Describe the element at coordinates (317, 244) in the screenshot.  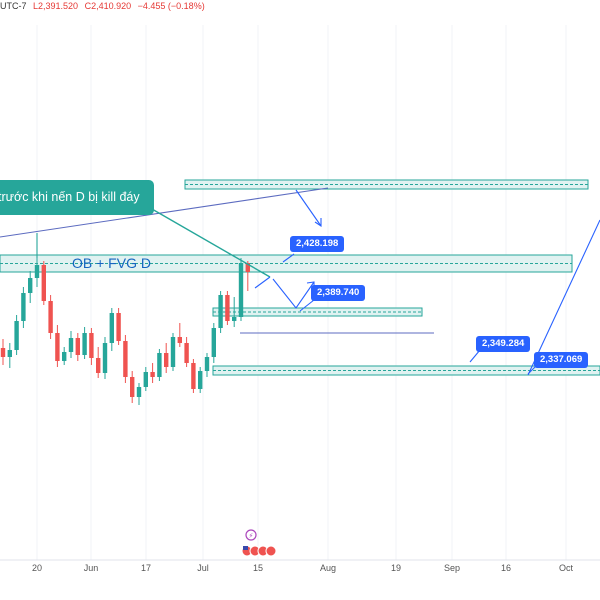
I see `price-label-1: 2,428.198` at that location.